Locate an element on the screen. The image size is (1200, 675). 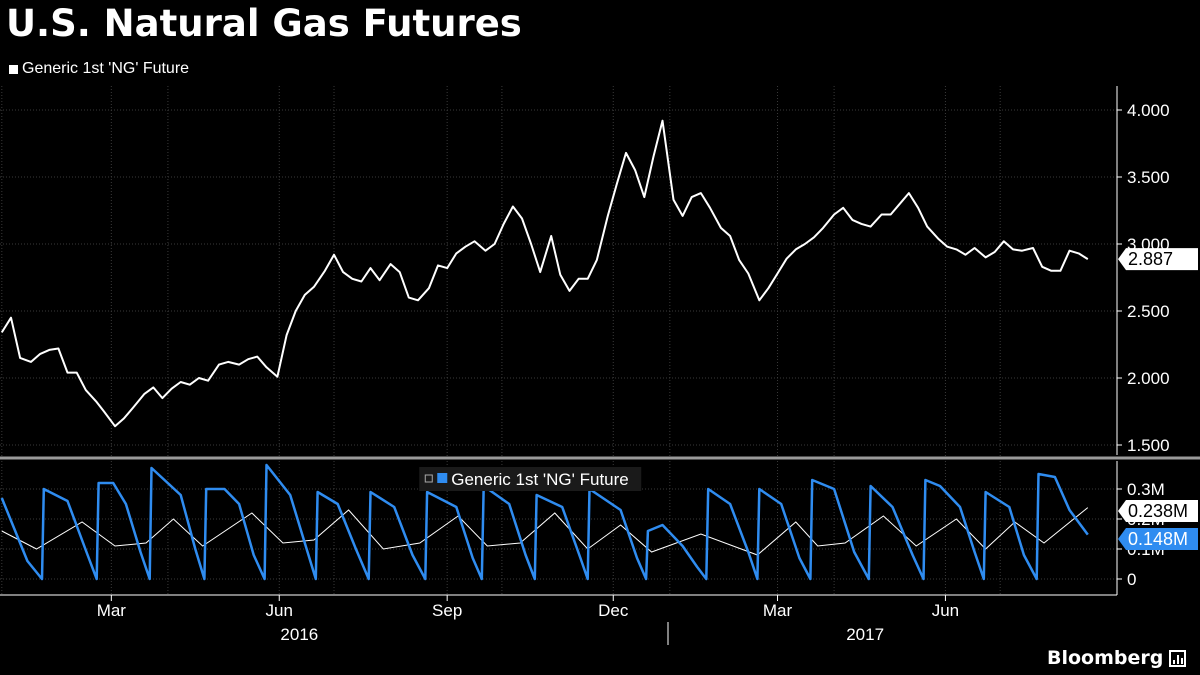
x-tick-label: Dec is located at coordinates (613, 610).